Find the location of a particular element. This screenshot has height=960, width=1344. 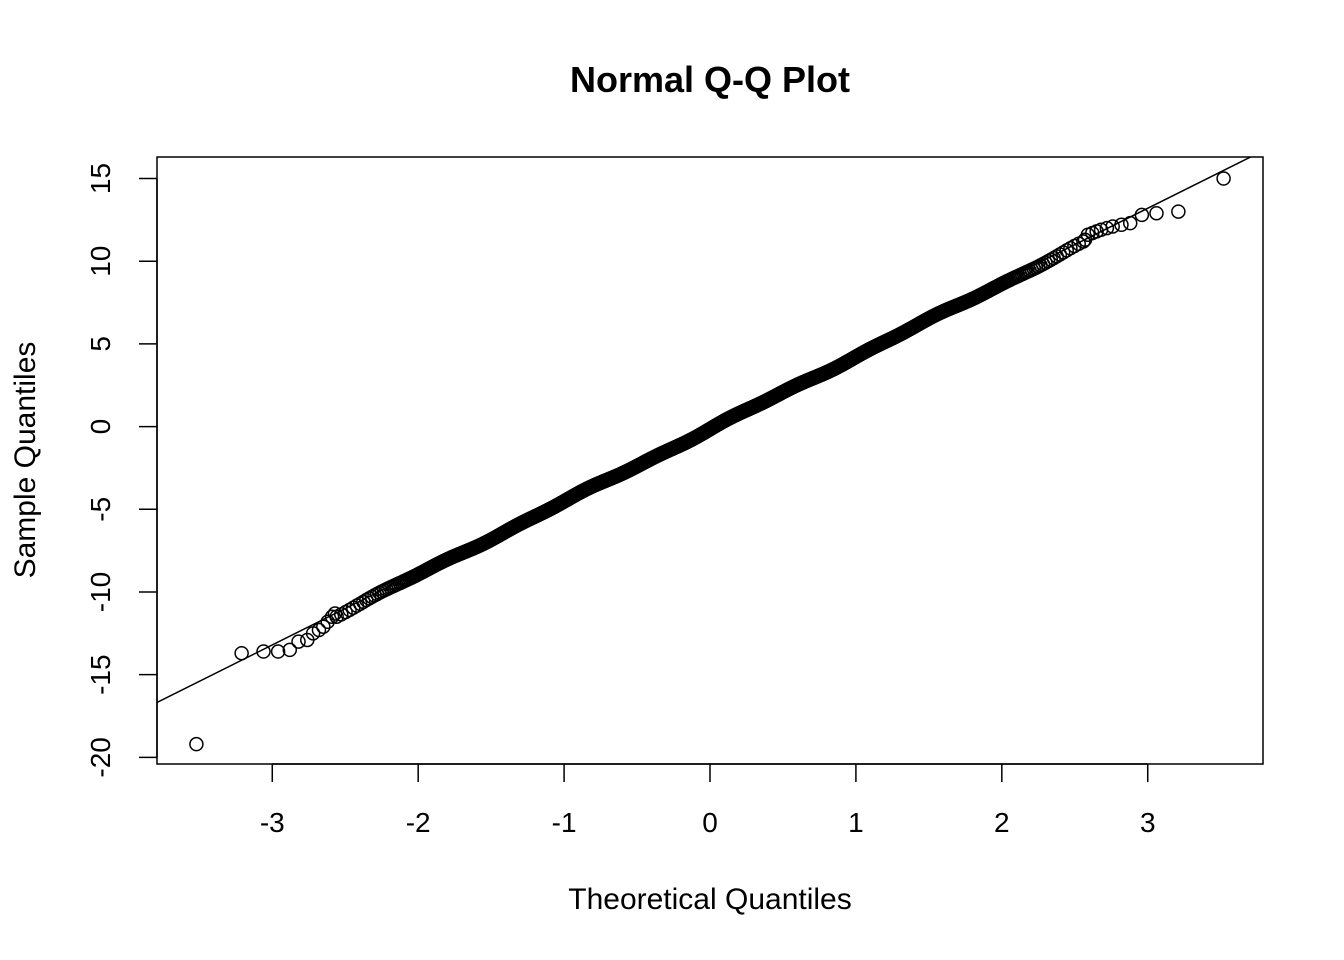

x-tick-label: 0 is located at coordinates (710, 822).